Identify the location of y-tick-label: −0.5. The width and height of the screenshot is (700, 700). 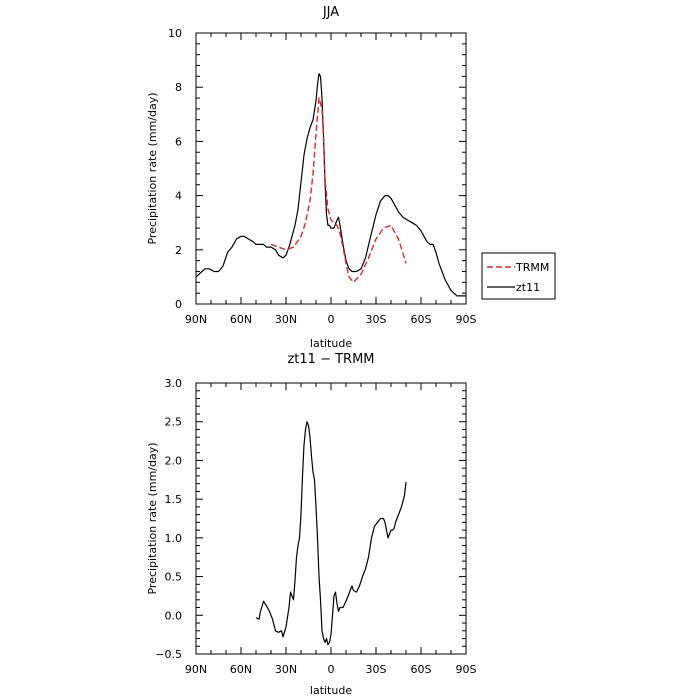
(168, 654).